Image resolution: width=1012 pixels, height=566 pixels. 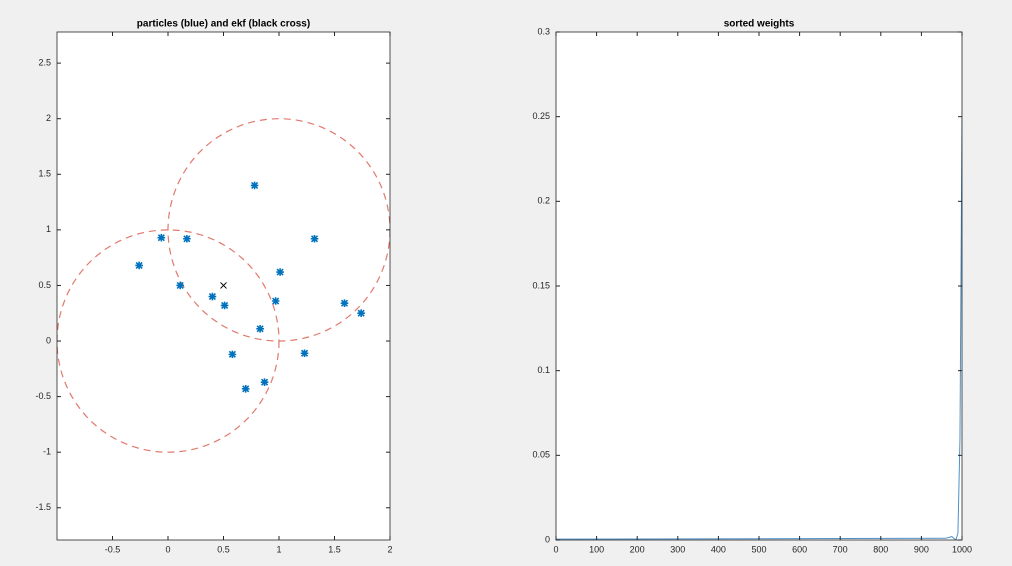 What do you see at coordinates (677, 549) in the screenshot?
I see `x-tick-label: 300` at bounding box center [677, 549].